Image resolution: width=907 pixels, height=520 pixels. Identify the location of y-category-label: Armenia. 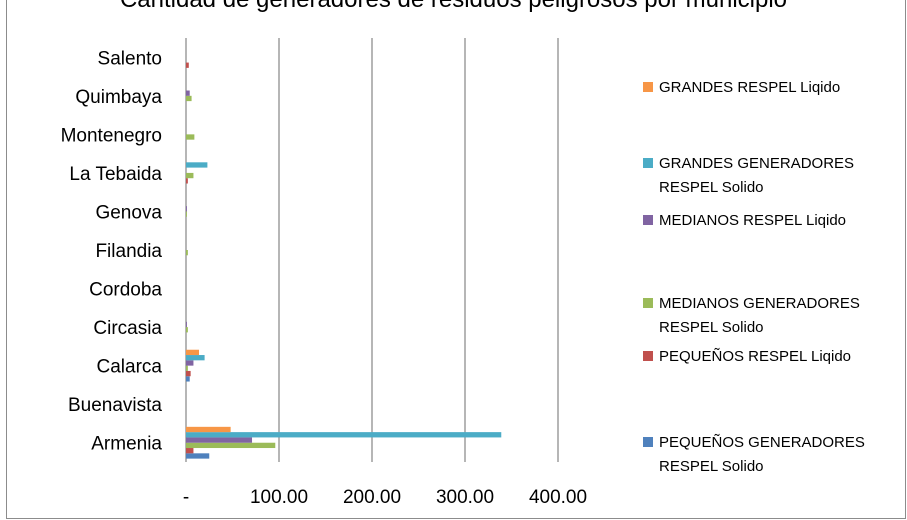
(126, 444).